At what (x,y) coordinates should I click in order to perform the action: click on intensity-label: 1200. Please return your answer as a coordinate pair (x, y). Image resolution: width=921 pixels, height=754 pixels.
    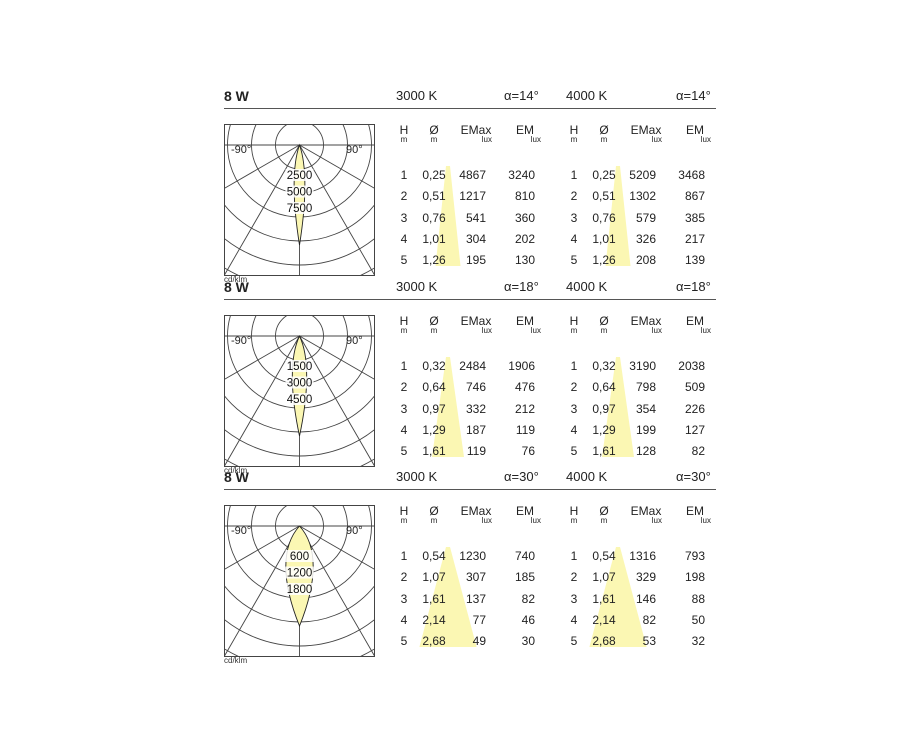
    Looking at the image, I should click on (300, 574).